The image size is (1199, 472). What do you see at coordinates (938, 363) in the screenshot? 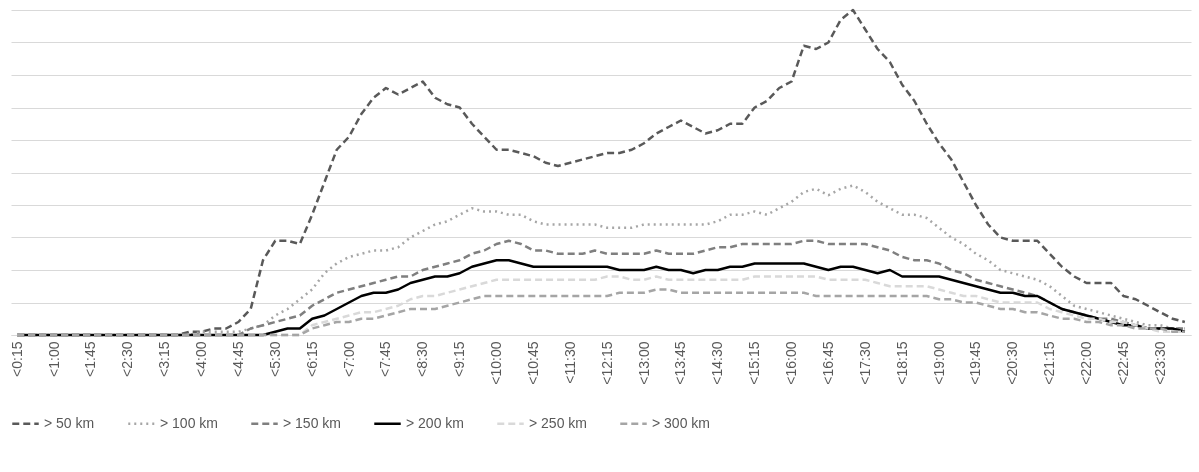
I see `x-tick-label: <19:00` at bounding box center [938, 363].